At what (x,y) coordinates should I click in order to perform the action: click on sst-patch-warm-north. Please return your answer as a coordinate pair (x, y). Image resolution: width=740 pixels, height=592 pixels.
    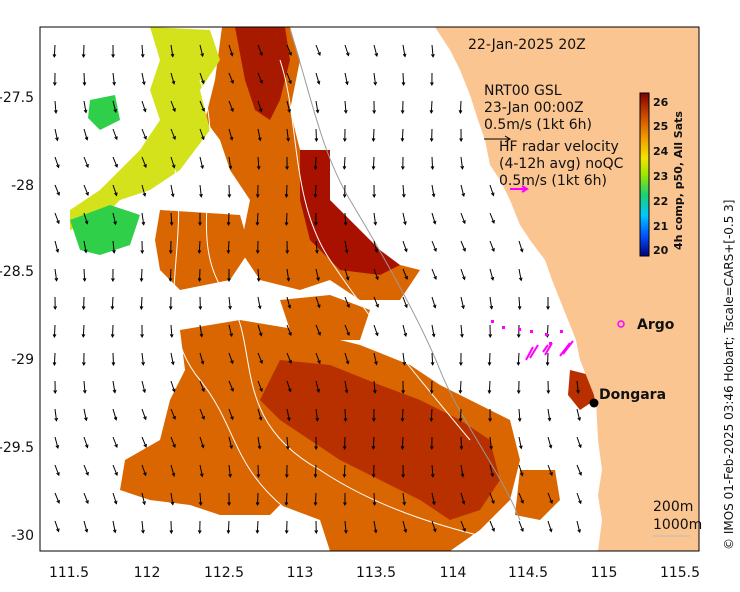
    Looking at the image, I should click on (262, 73).